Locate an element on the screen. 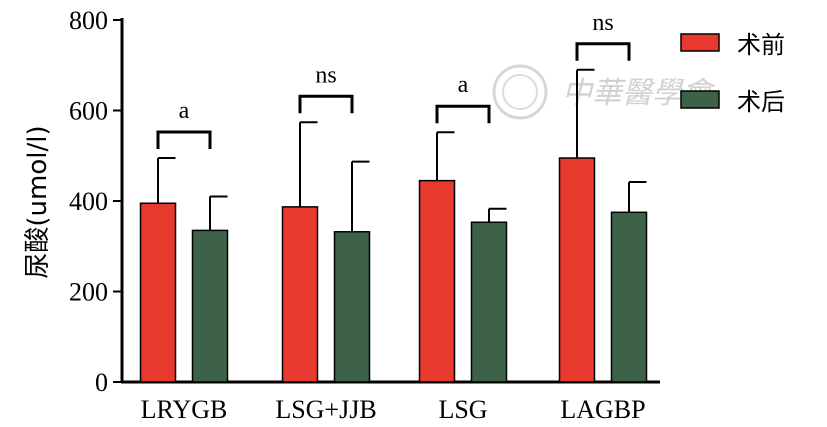 This screenshot has height=427, width=827. watermark-seal-inner is located at coordinates (520, 92).